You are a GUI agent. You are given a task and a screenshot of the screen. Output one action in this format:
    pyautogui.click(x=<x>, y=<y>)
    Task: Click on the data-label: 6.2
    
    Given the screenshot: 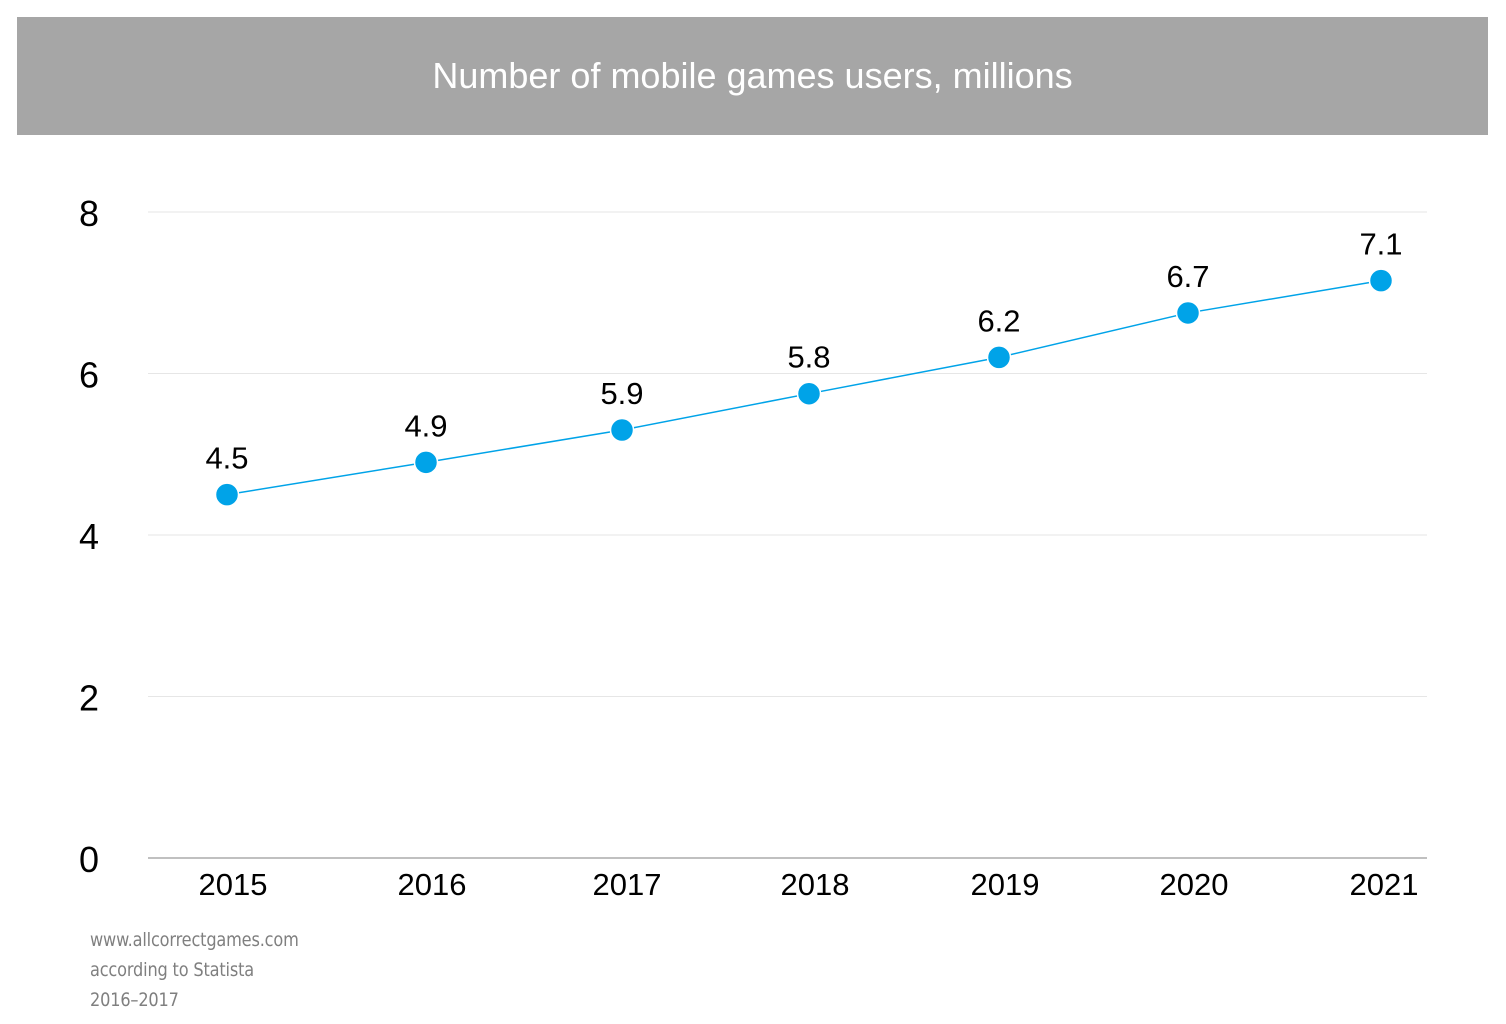 What is the action you would take?
    pyautogui.click(x=998, y=320)
    